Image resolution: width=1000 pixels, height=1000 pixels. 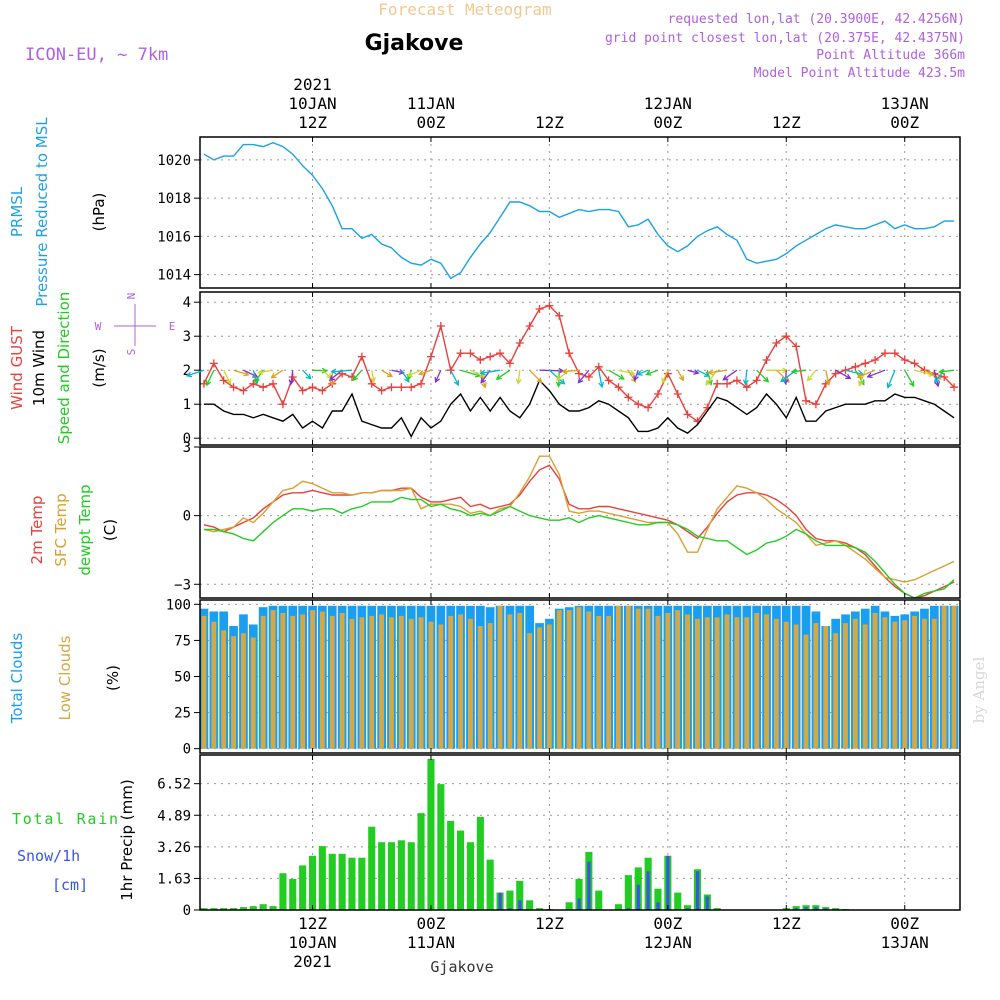 I want to click on temp-unit: (C), so click(x=110, y=530).